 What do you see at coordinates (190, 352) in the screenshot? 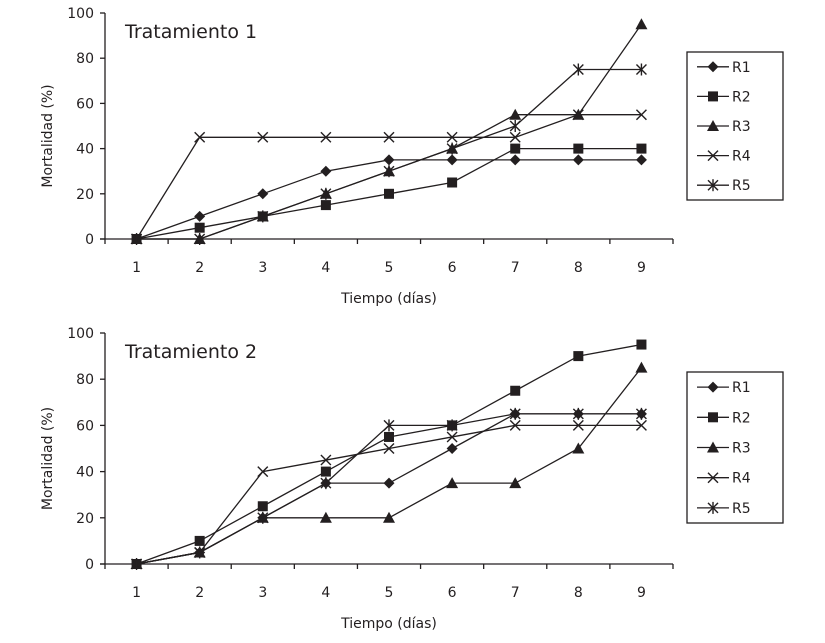
I see `chart-title: Tratamiento 2` at bounding box center [190, 352].